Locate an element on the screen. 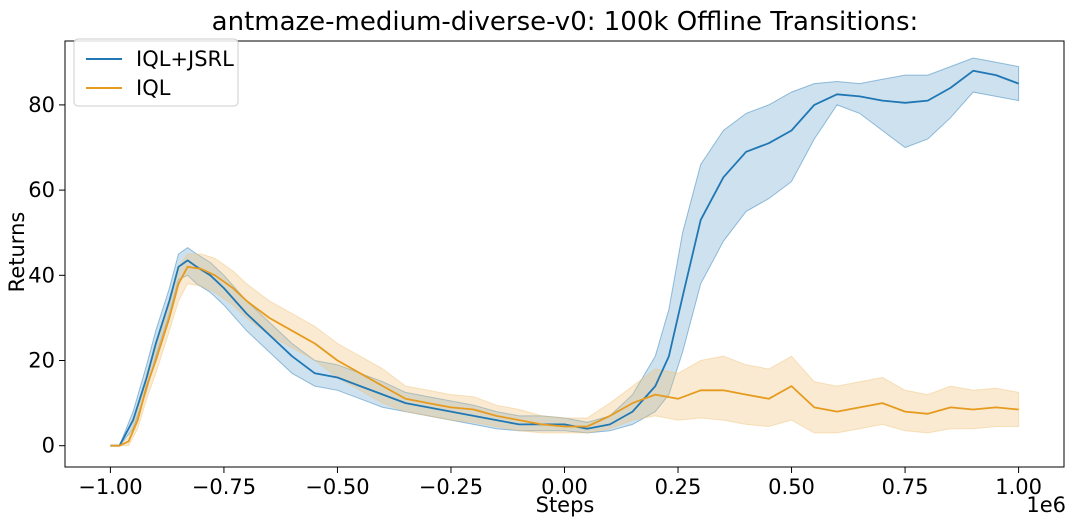 The image size is (1074, 523). y-tick-label: 60 is located at coordinates (41, 190).